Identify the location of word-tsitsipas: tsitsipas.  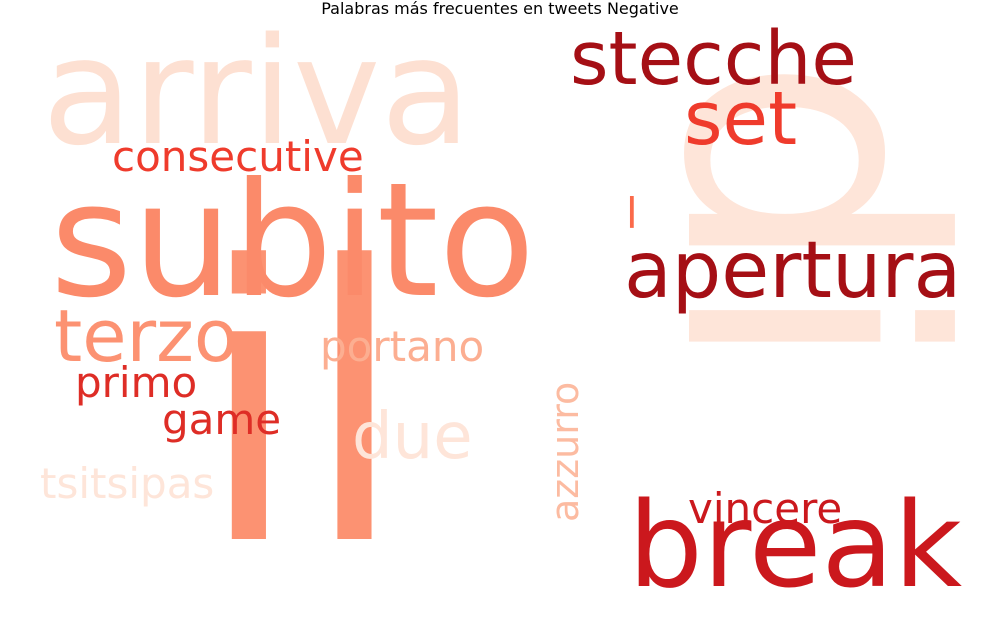
(127, 483).